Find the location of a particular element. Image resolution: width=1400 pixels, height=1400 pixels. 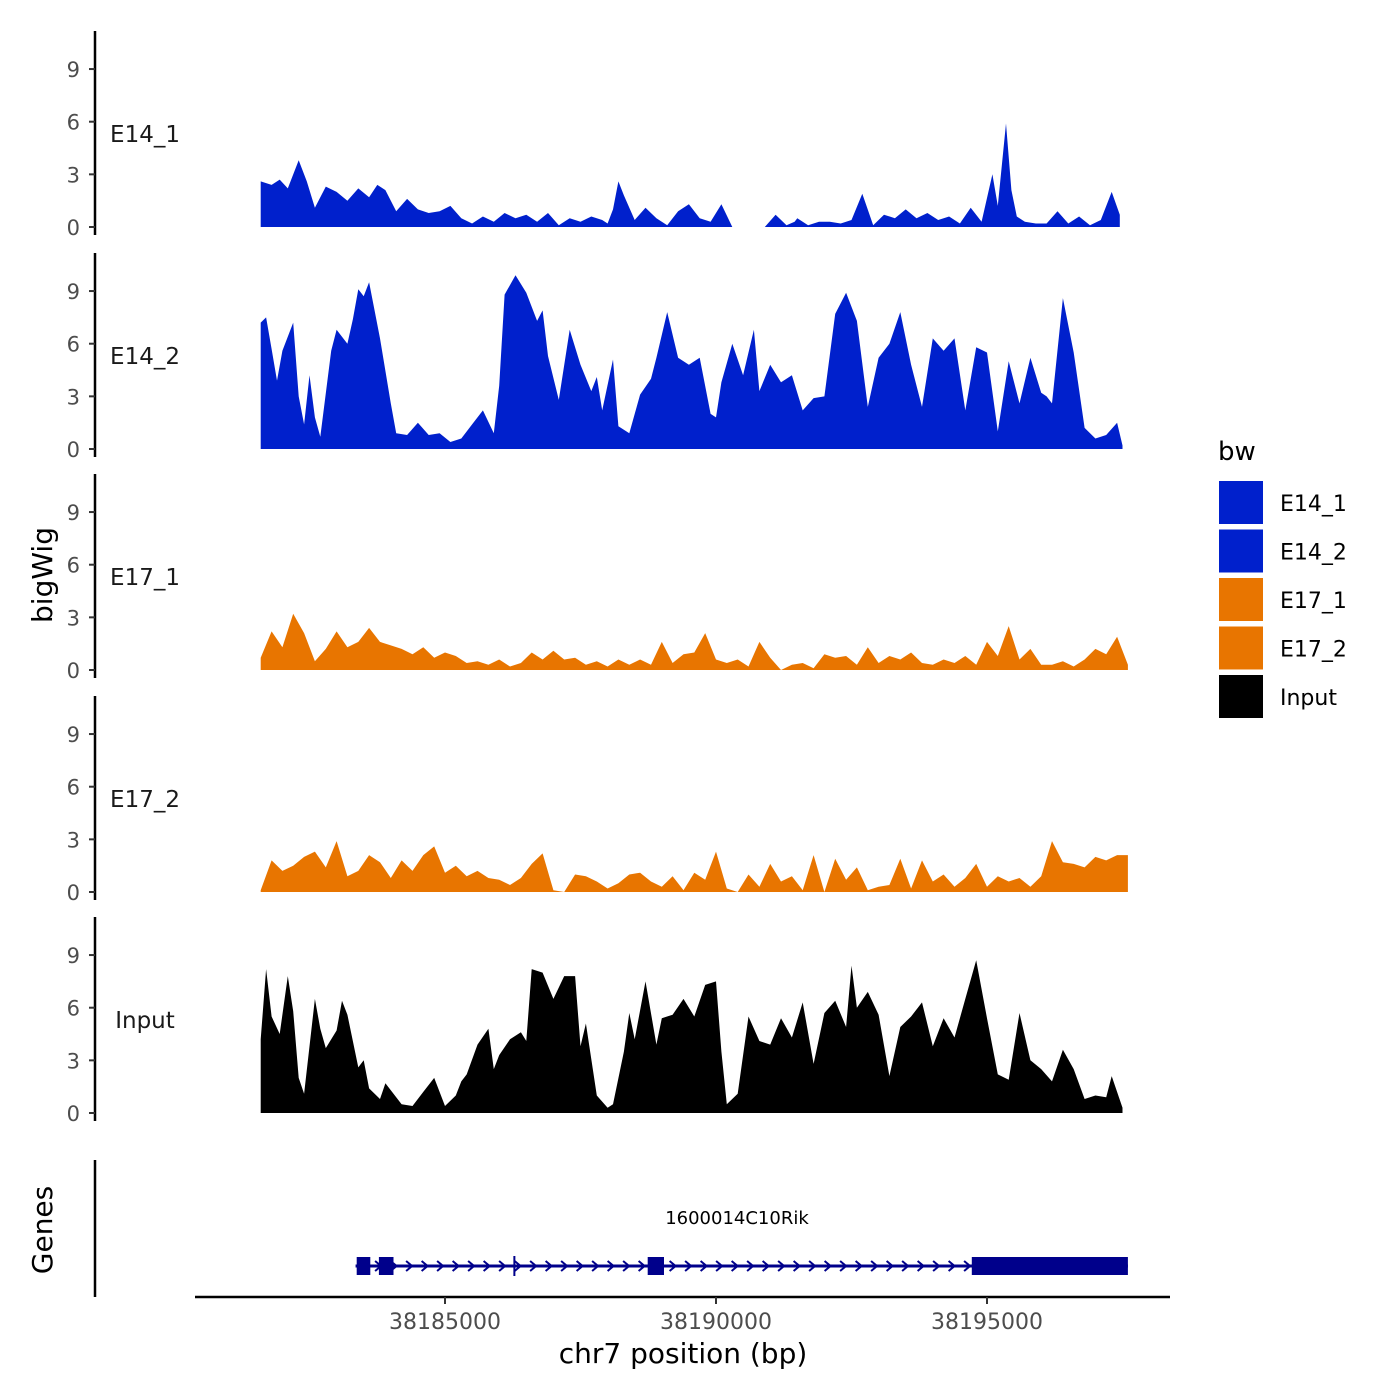

legend-label: Input is located at coordinates (1308, 698).